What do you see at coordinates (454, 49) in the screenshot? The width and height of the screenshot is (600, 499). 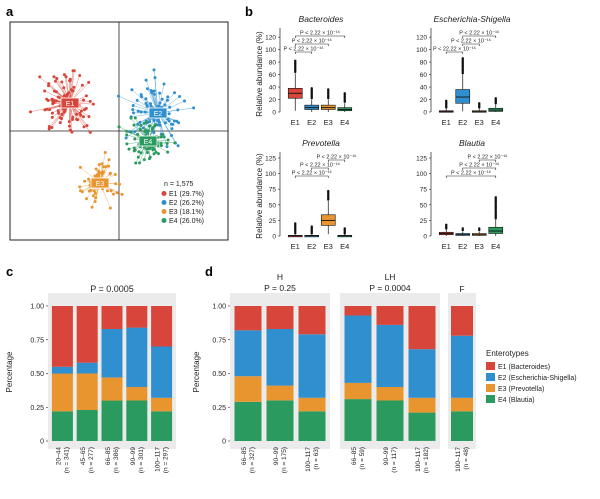 I see `p-value-label: P < 22.22 × 10⁻¹⁶` at bounding box center [454, 49].